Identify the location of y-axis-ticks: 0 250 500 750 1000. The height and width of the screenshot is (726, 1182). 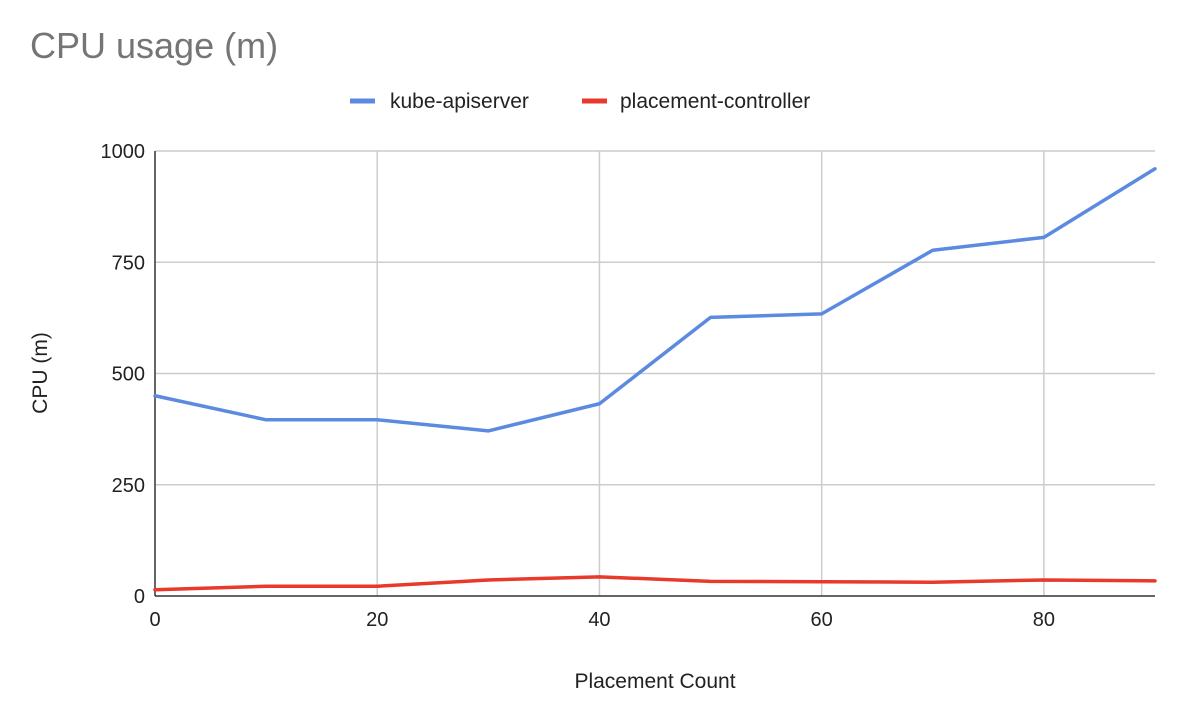
(123, 374).